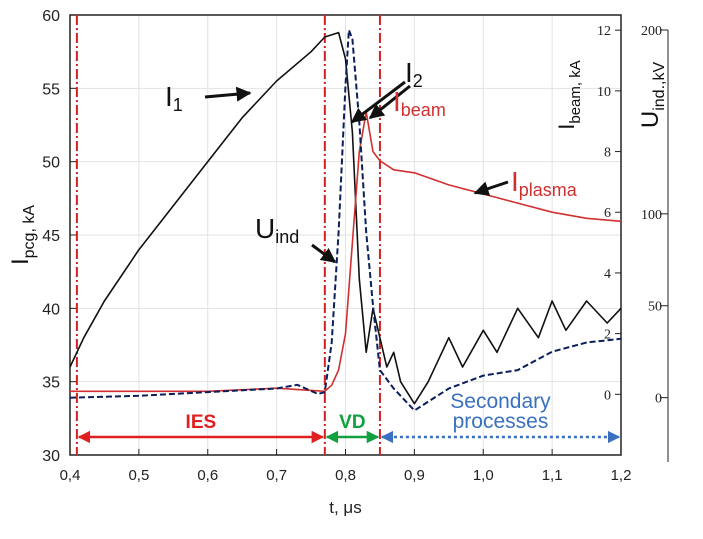 The width and height of the screenshot is (703, 539). I want to click on annotation-main: U, so click(265, 228).